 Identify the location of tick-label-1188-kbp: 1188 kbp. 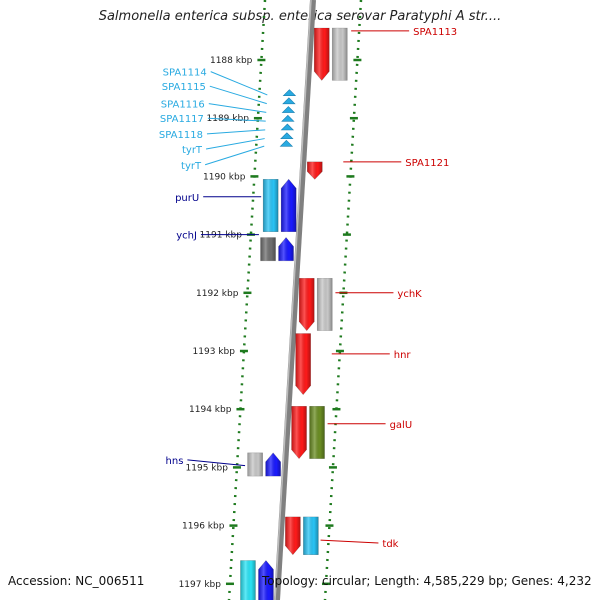
(231, 61).